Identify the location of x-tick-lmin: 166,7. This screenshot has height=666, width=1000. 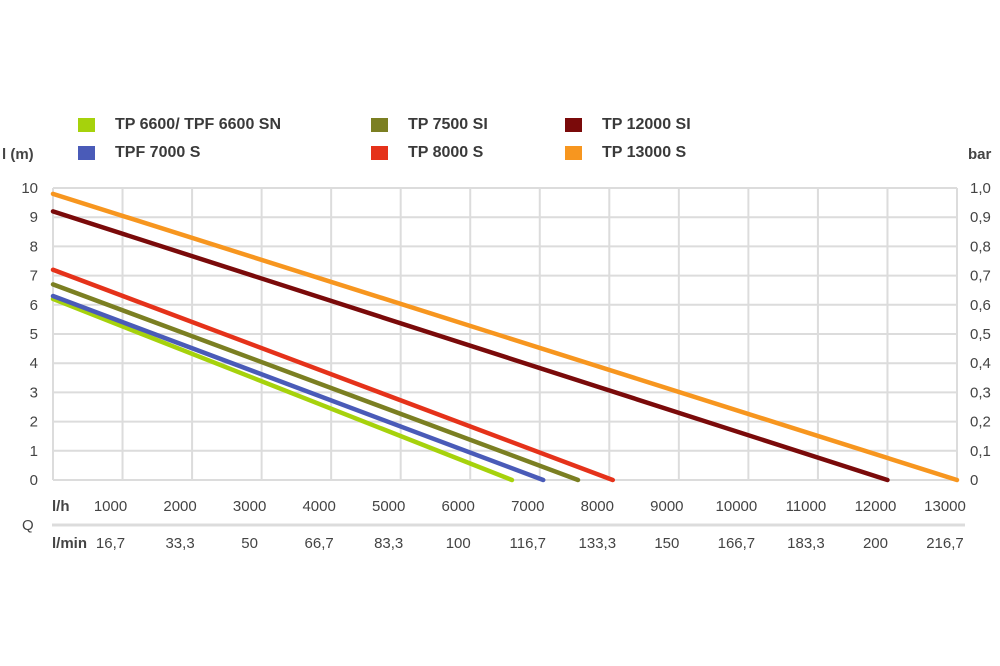
(737, 543).